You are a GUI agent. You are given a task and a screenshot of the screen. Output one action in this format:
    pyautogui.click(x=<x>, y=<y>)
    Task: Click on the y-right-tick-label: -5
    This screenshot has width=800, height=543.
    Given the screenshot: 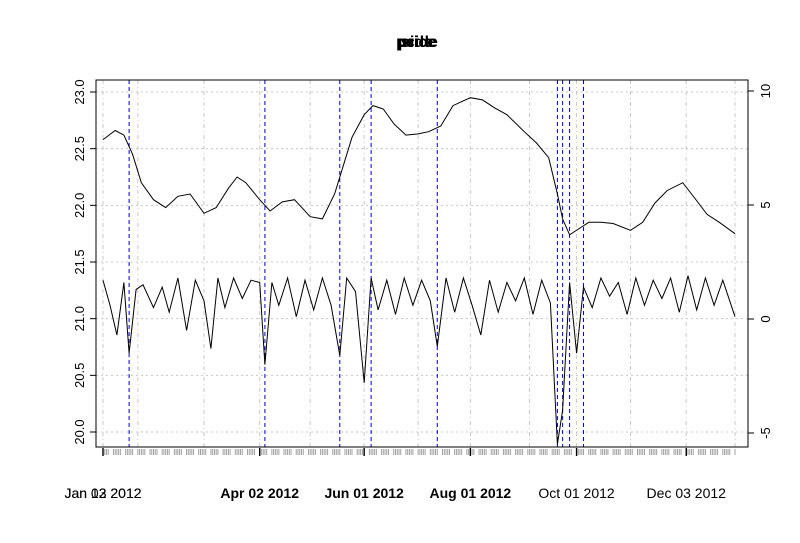 What is the action you would take?
    pyautogui.click(x=765, y=433)
    